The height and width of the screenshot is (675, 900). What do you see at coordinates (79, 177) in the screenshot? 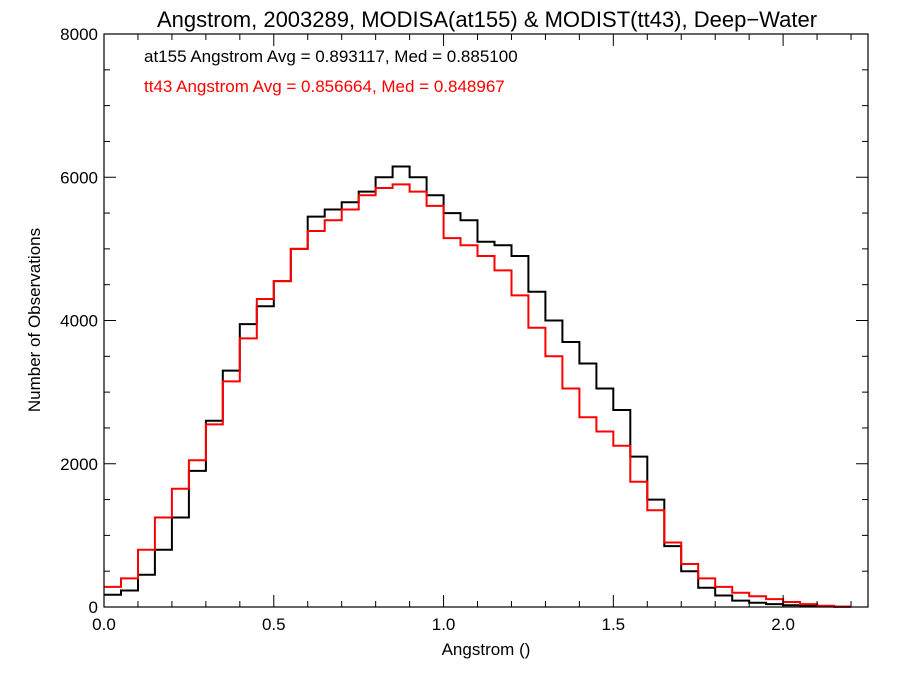
I see `y-tick-label: 6000` at bounding box center [79, 177].